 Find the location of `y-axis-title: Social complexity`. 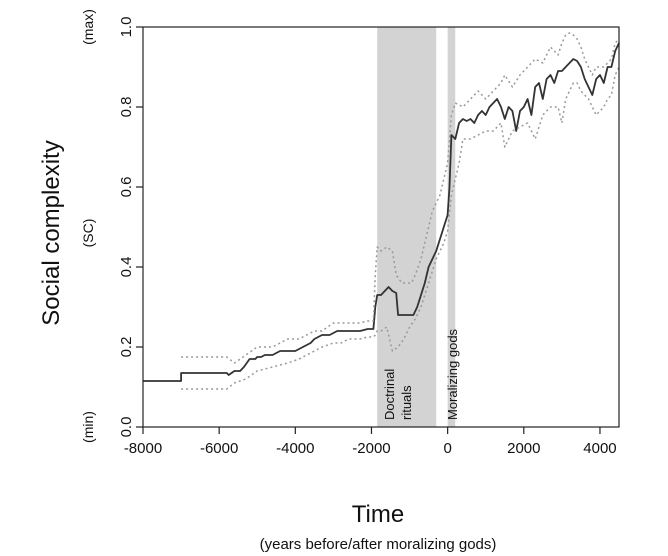

y-axis-title: Social complexity is located at coordinates (51, 232).